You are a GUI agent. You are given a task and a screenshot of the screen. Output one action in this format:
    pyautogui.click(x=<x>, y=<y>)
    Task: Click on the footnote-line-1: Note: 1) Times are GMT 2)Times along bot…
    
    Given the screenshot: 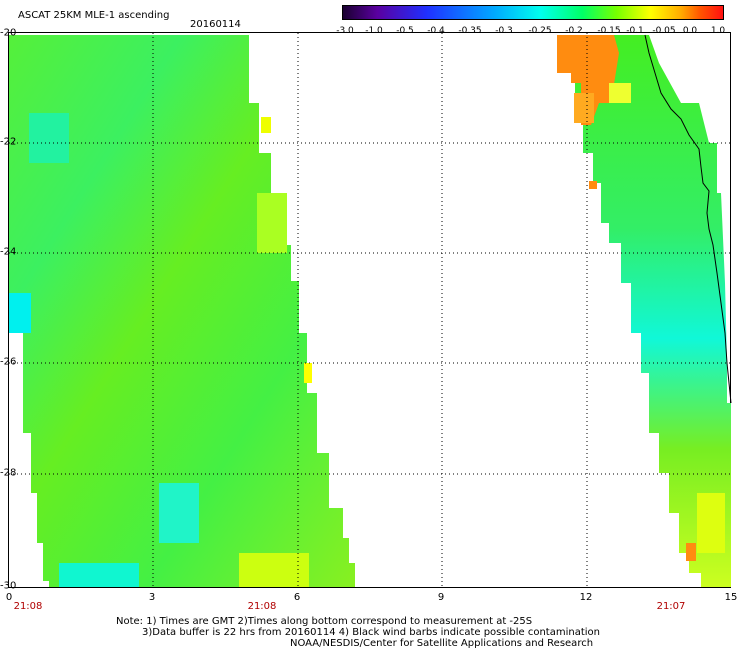 What is the action you would take?
    pyautogui.click(x=324, y=621)
    